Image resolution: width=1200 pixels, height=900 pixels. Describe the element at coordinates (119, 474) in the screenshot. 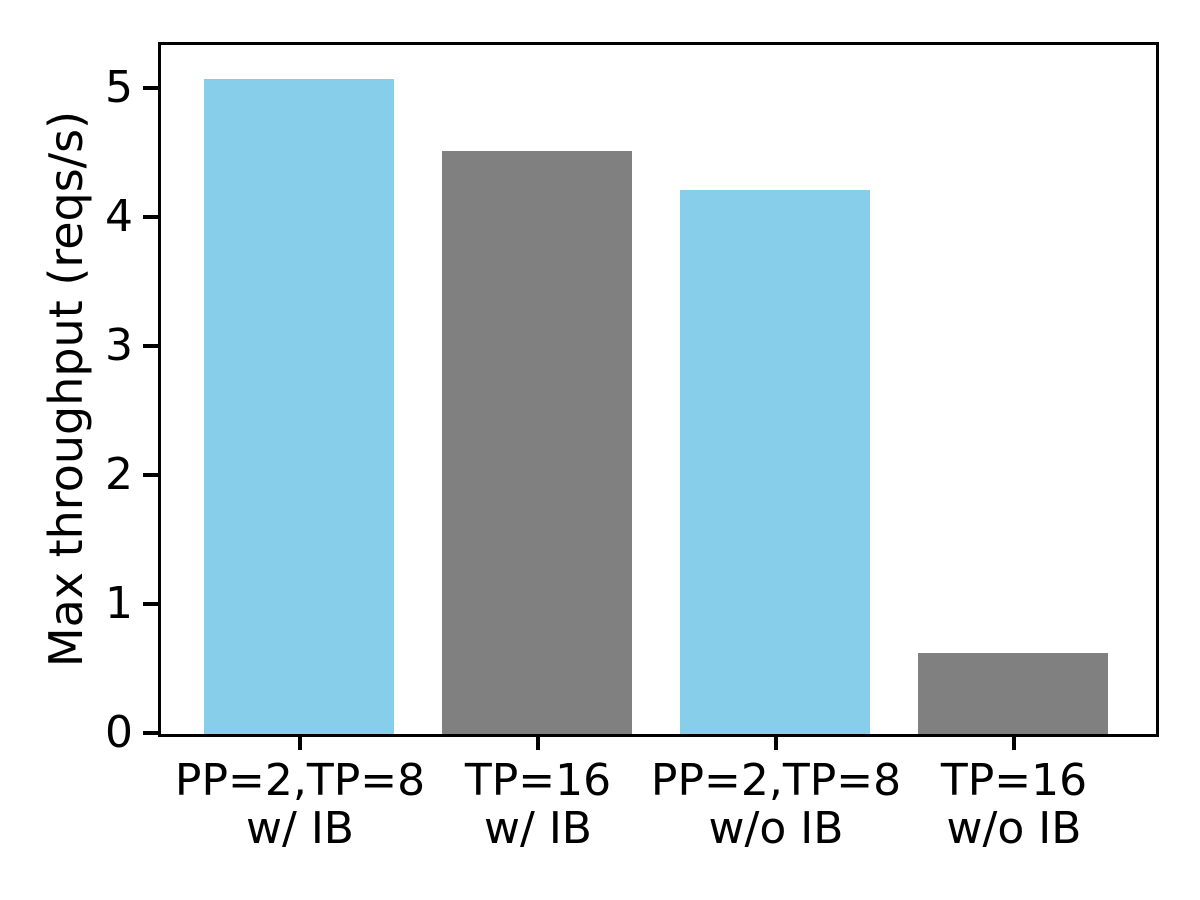

I see `y-tick-label-2: 2` at that location.